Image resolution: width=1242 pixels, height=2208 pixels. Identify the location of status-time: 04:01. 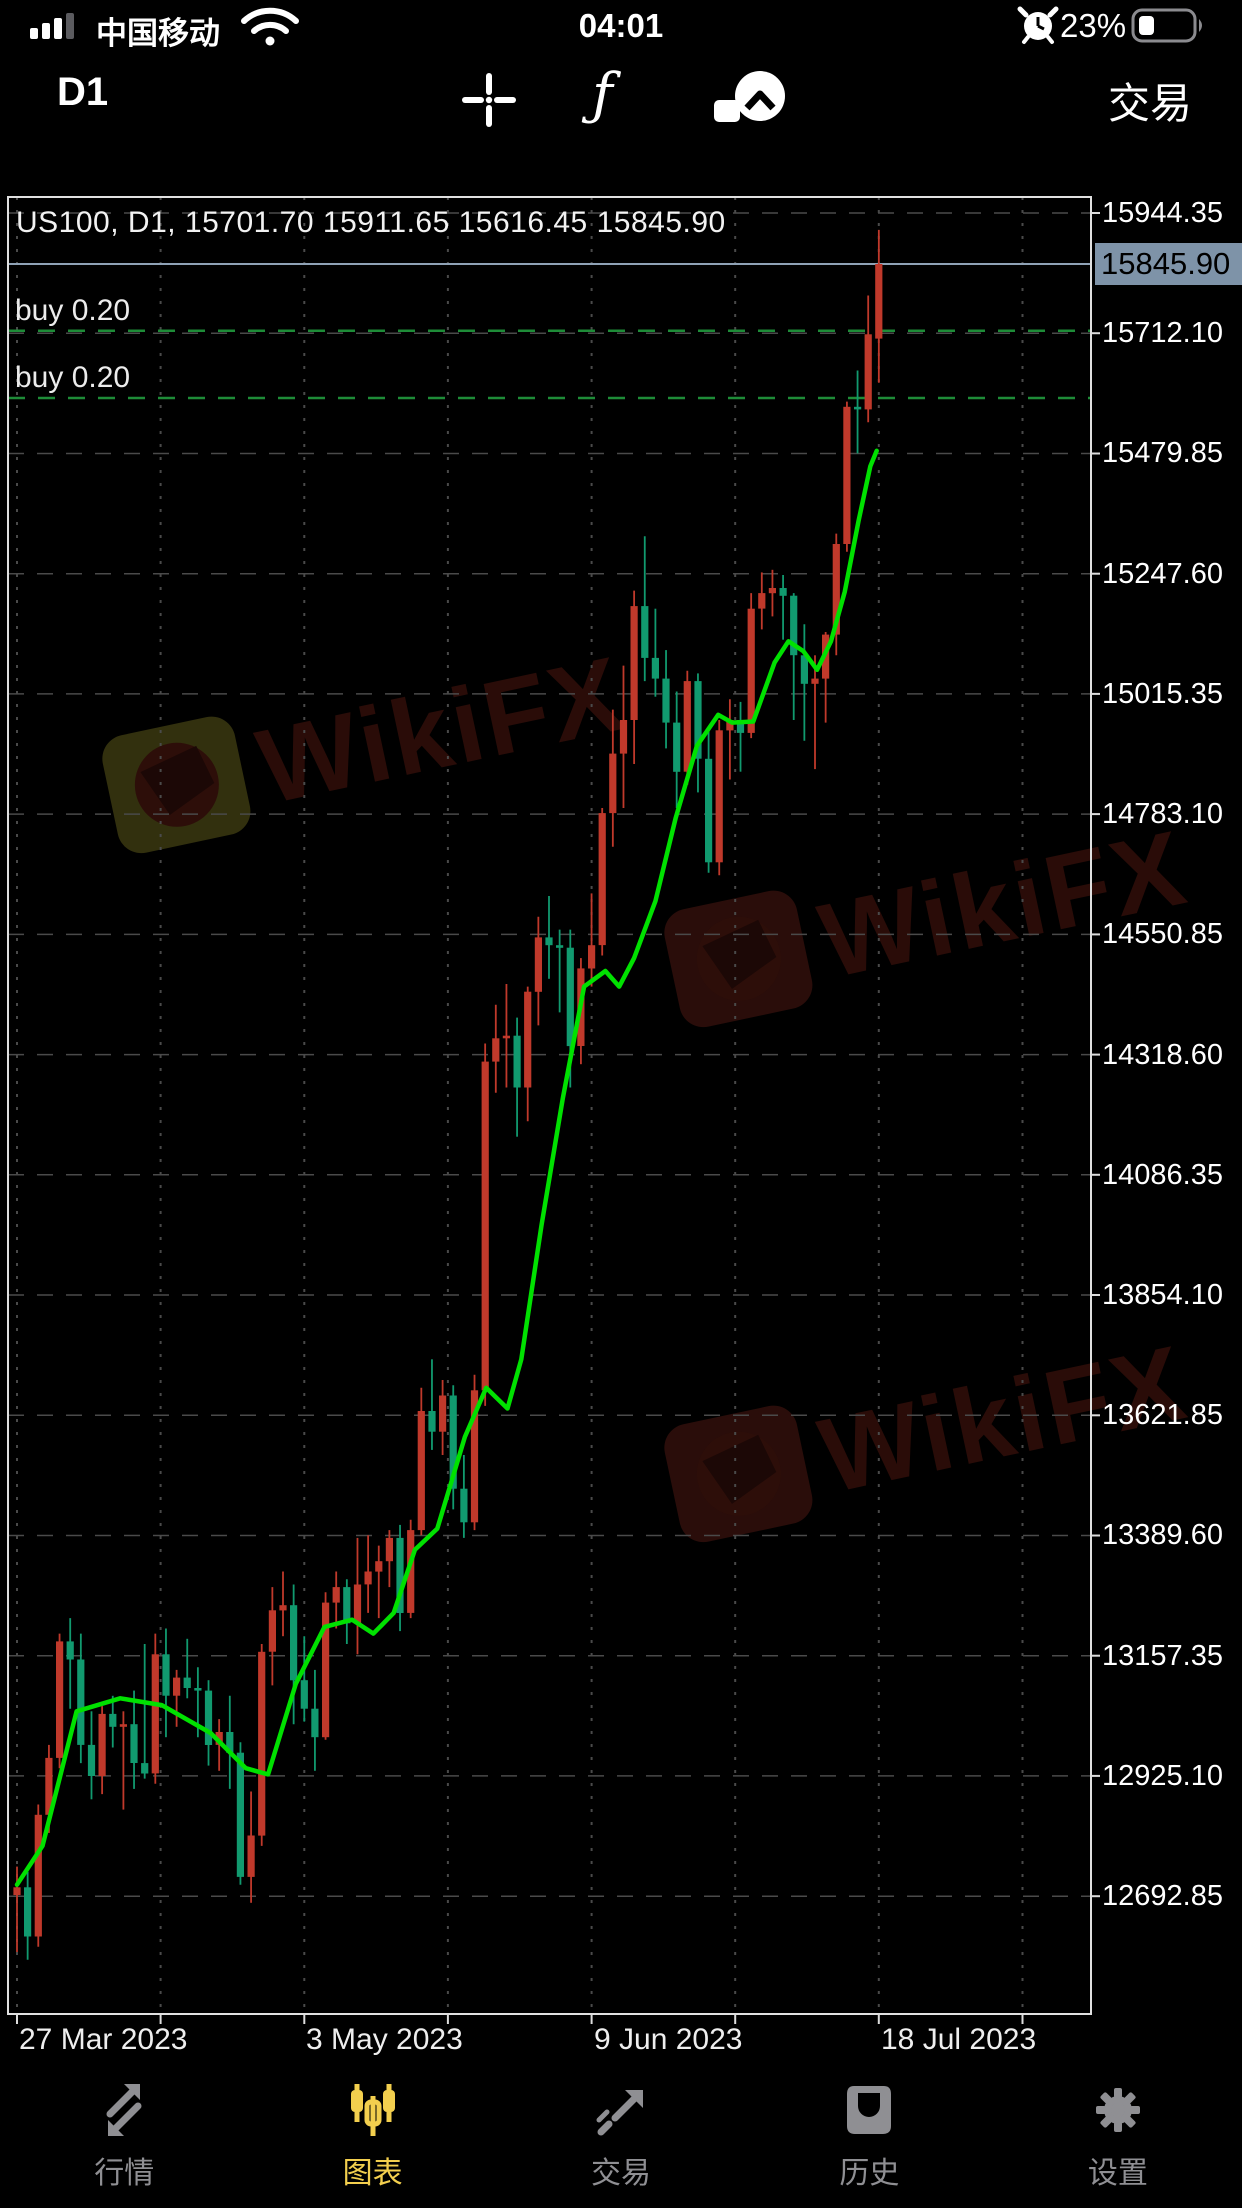
(621, 25).